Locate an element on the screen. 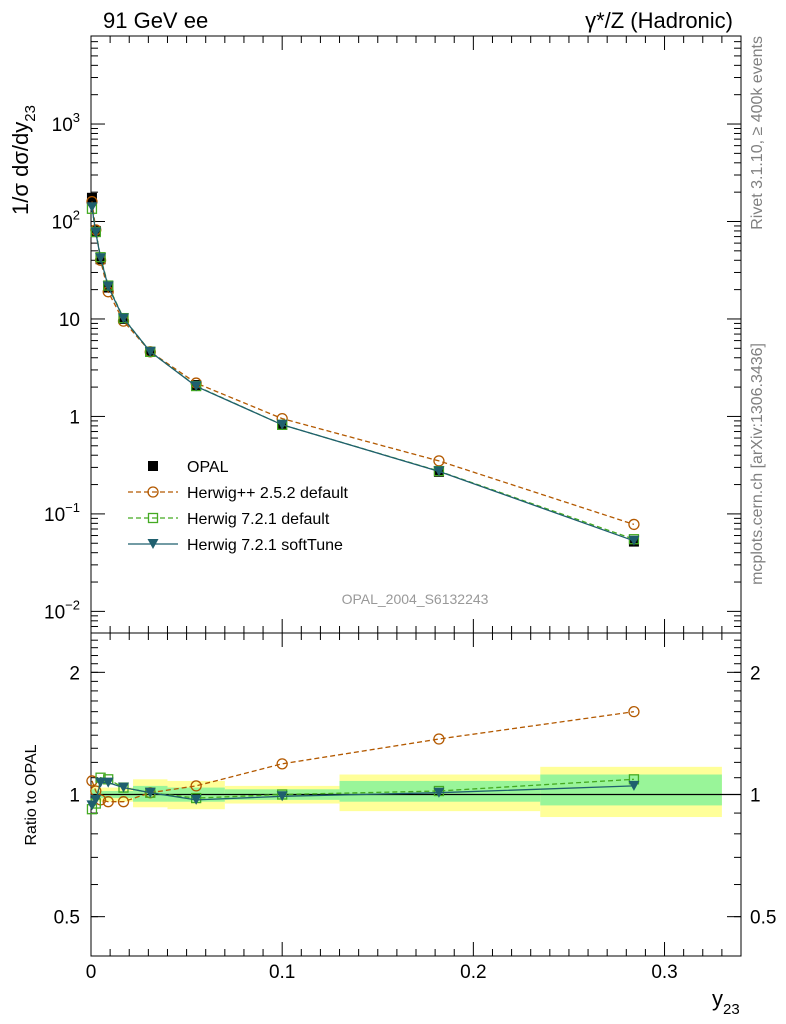 This screenshot has height=1024, width=786. ratio-ytick-label-left-2: 2 is located at coordinates (74, 673).